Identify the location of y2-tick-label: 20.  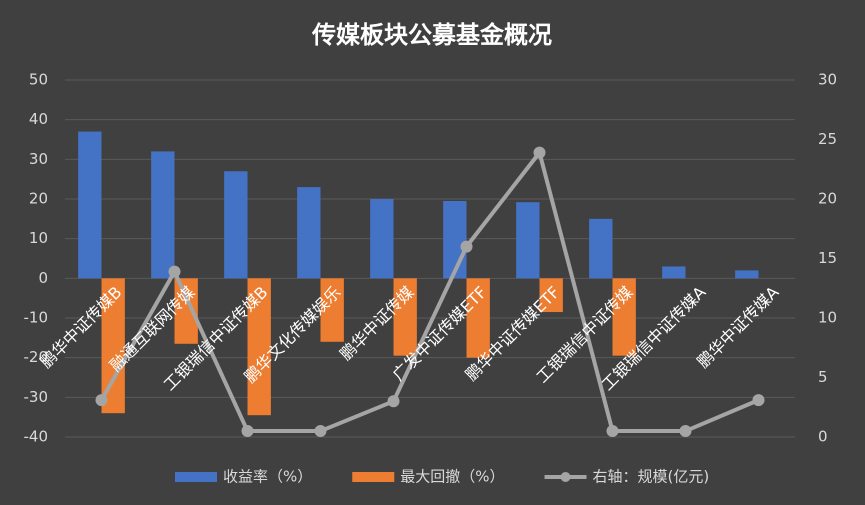
(827, 199).